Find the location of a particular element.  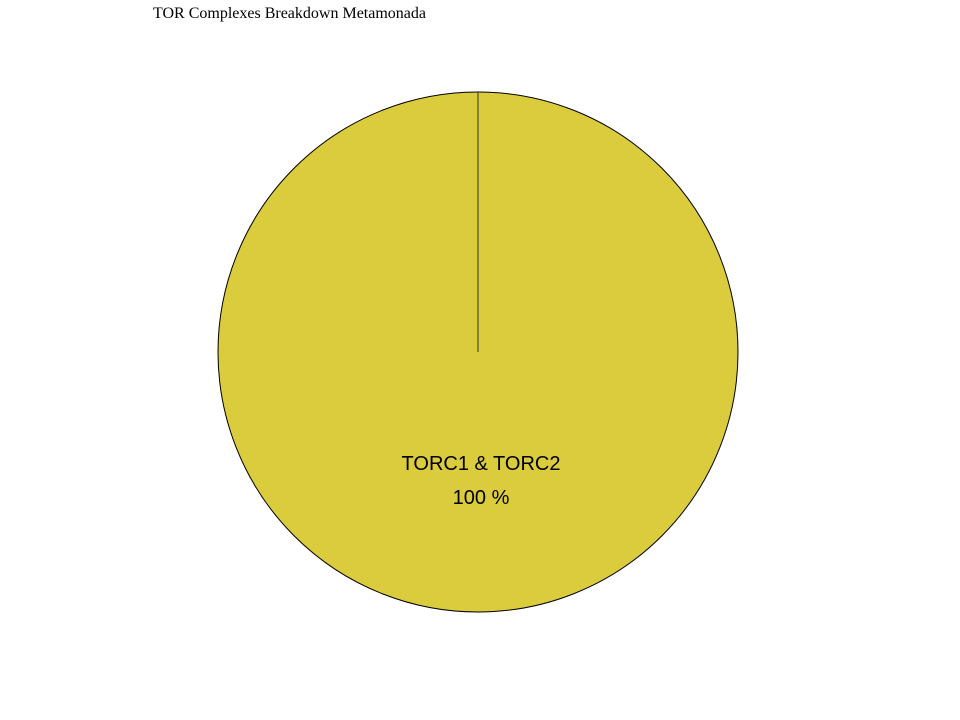

chart-title: TOR Complexes Breakdown Metamonada is located at coordinates (289, 13).